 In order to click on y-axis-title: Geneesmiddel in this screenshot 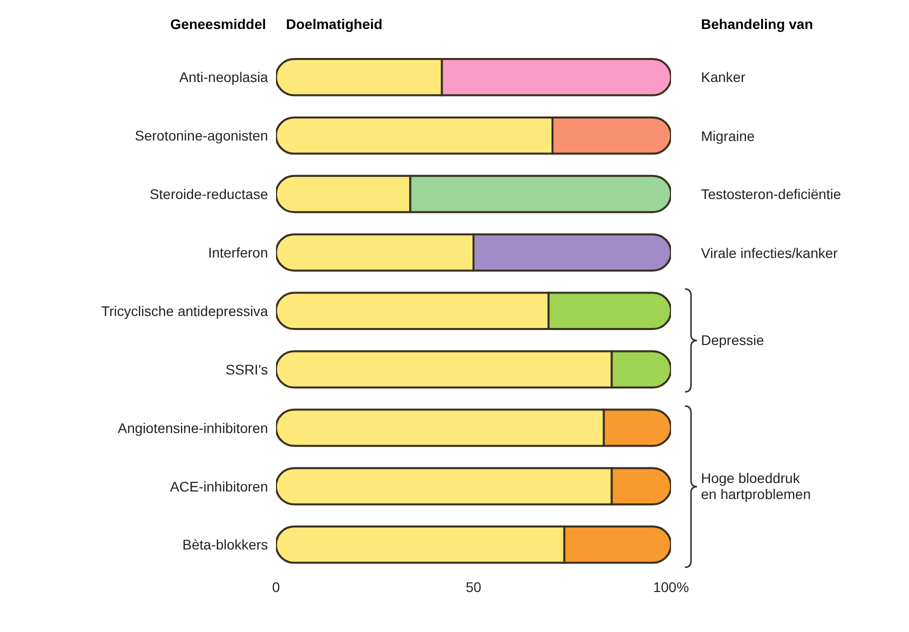, I will do `click(218, 24)`.